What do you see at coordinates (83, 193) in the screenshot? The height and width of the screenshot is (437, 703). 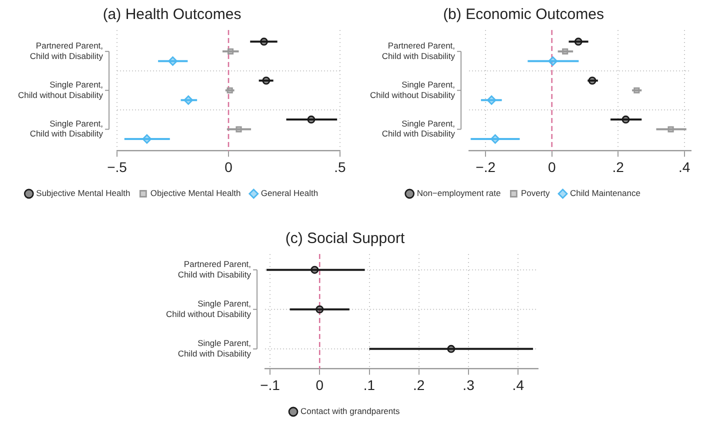 I see `legend-label: Subjective Mental Health` at bounding box center [83, 193].